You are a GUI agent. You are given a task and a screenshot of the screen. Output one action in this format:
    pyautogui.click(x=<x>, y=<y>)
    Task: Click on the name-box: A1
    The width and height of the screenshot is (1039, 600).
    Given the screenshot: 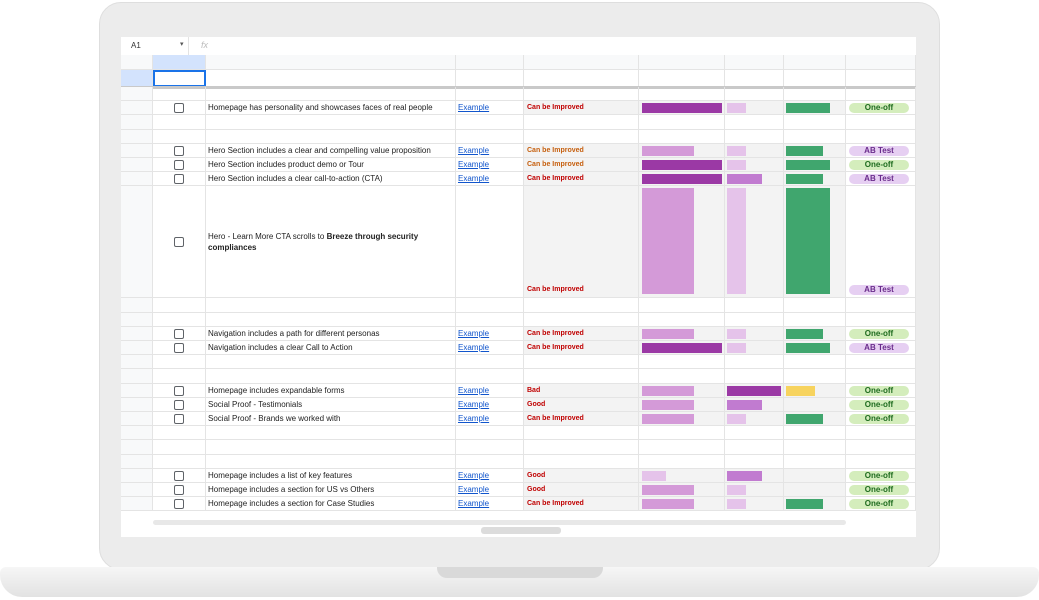 What is the action you would take?
    pyautogui.click(x=155, y=46)
    